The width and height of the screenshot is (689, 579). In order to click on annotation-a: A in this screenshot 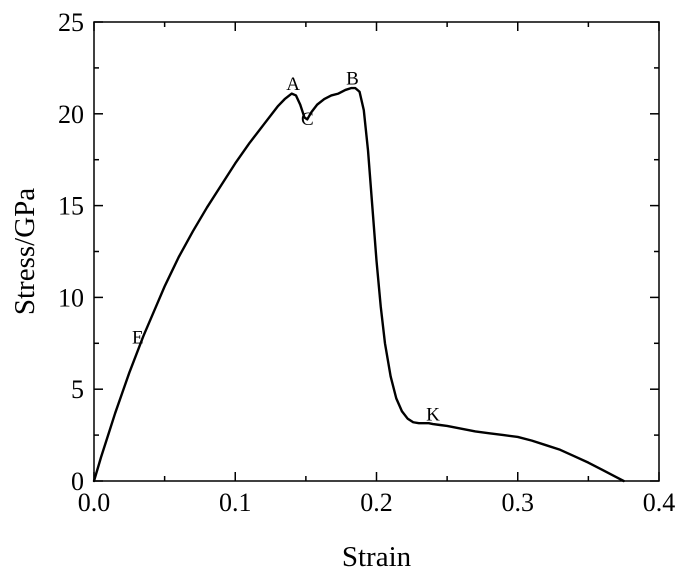, I will do `click(293, 84)`.